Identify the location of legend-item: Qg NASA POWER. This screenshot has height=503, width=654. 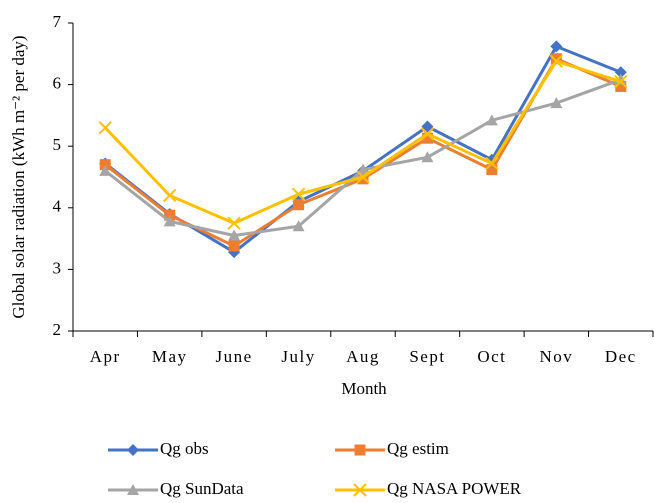
(428, 488).